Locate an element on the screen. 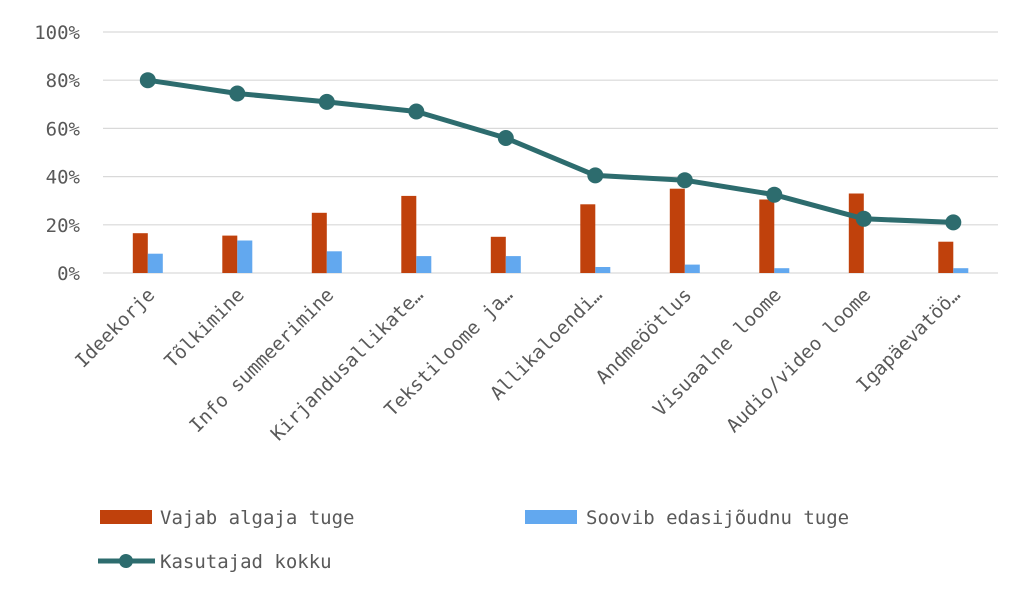  legend-label-beginner: Vajab algaja tuge is located at coordinates (257, 518).